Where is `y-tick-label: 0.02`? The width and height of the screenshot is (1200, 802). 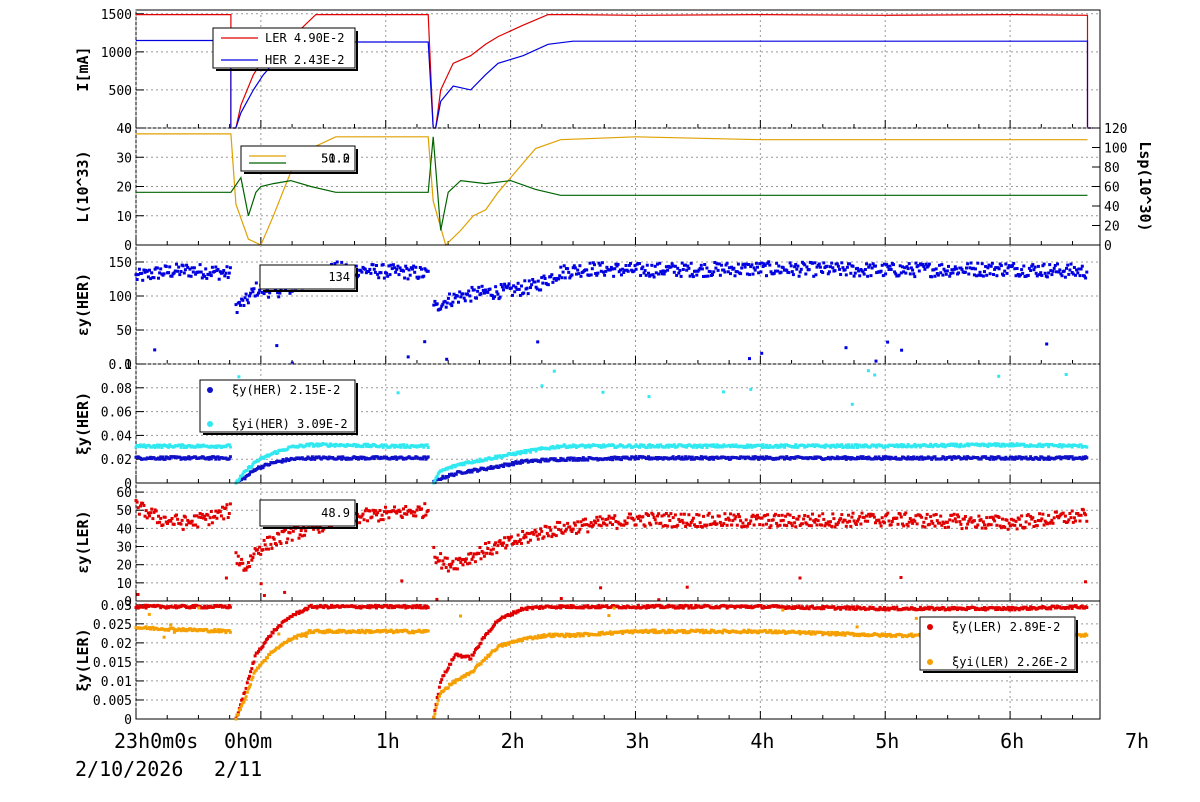
y-tick-label: 0.02 is located at coordinates (116, 644).